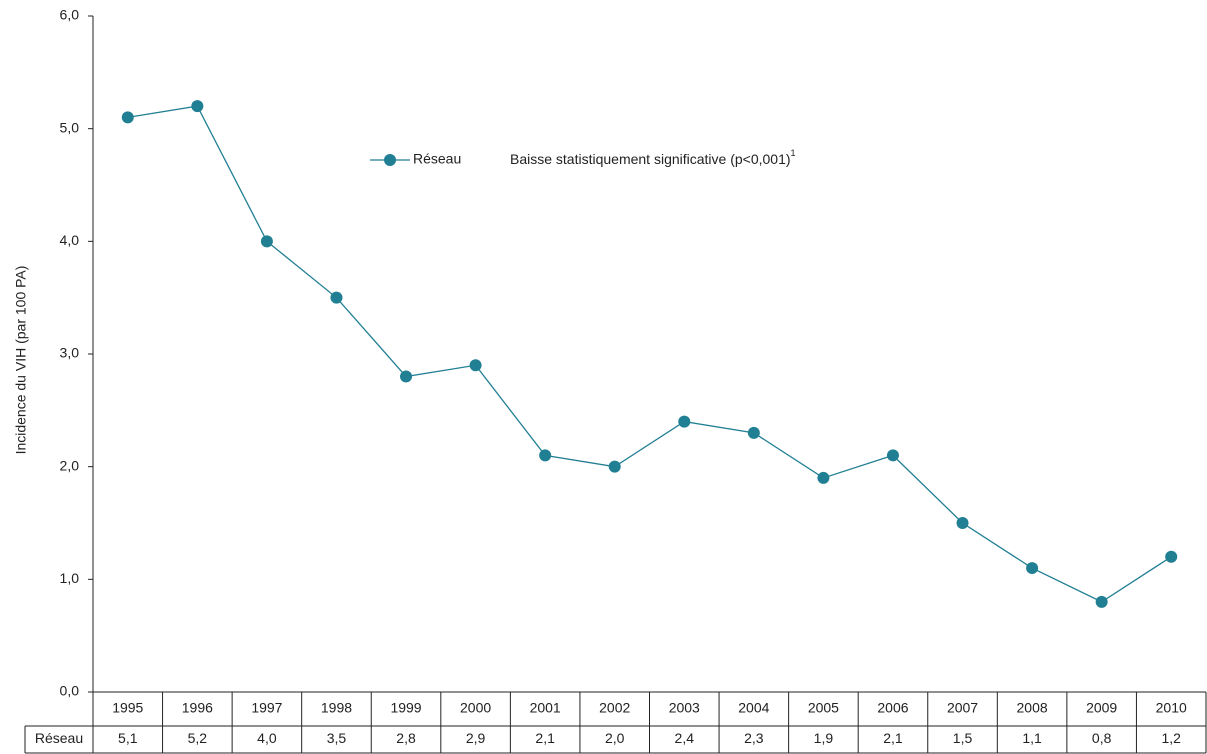  What do you see at coordinates (753, 708) in the screenshot?
I see `x-tick-label: 2004` at bounding box center [753, 708].